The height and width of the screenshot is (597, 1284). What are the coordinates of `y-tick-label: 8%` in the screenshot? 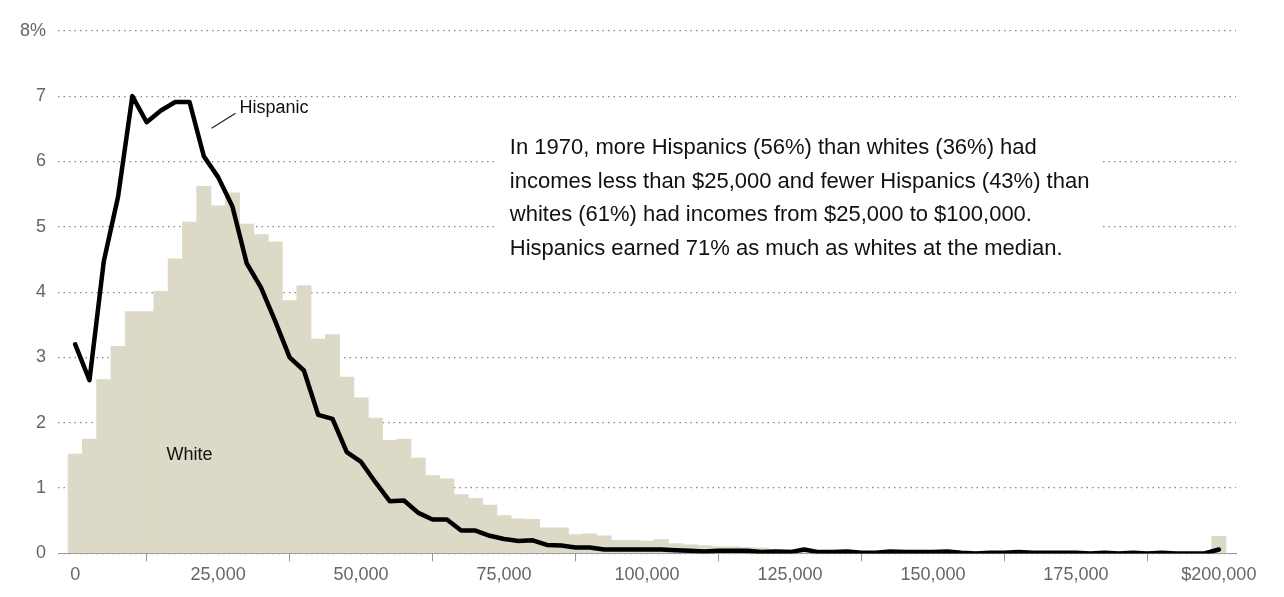 It's located at (33, 29).